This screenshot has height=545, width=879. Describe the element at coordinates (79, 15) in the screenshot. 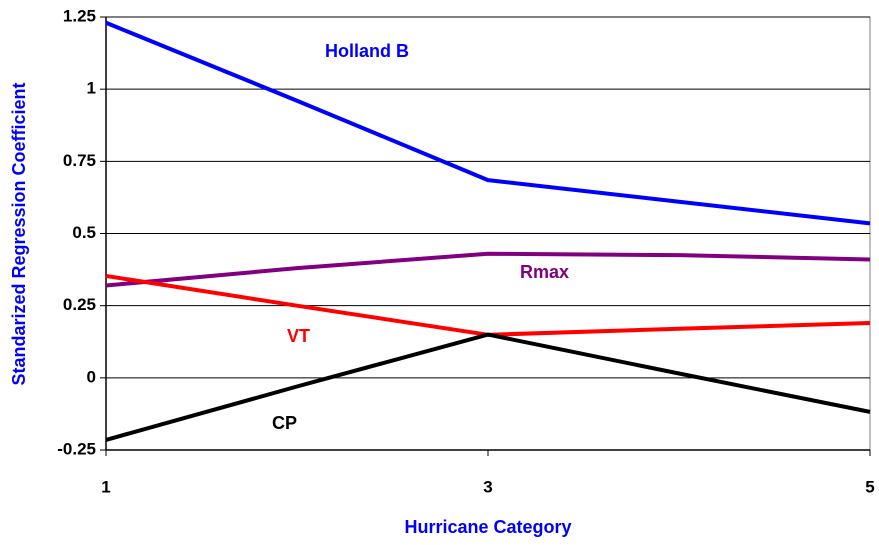

I see `y-tick-label: 1.25` at that location.